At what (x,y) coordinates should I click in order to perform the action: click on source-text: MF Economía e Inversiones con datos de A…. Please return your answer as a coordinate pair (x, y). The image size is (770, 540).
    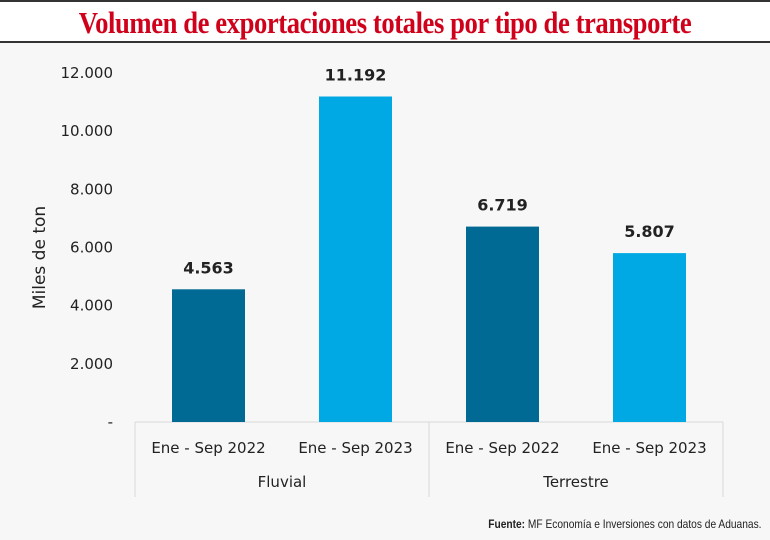
    Looking at the image, I should click on (643, 524).